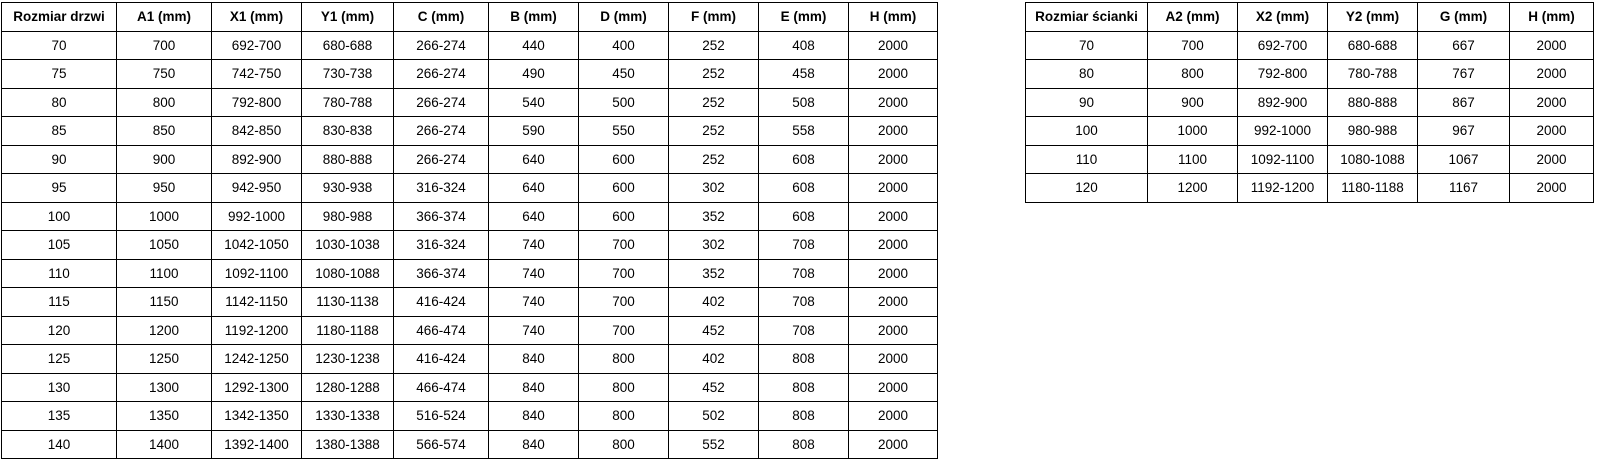 This screenshot has width=1600, height=459. What do you see at coordinates (164, 74) in the screenshot?
I see `table-cell: 750` at bounding box center [164, 74].